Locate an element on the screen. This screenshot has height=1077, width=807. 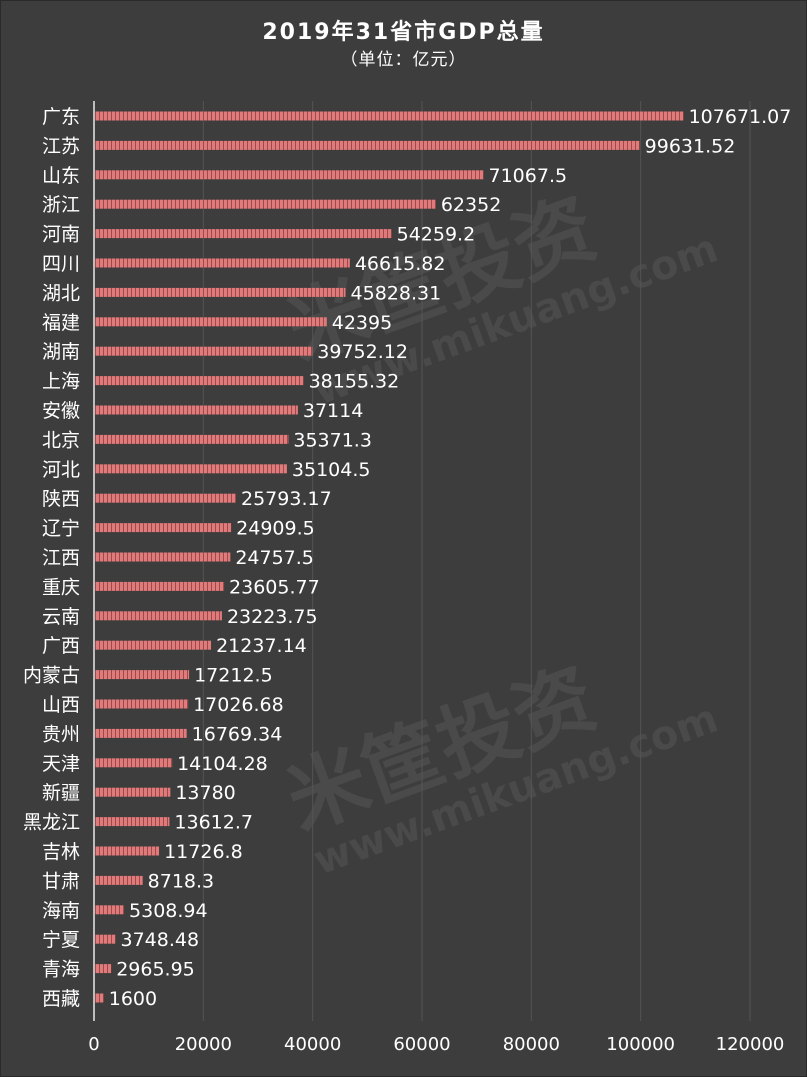
x-tick-label: 120000 is located at coordinates (750, 1044).